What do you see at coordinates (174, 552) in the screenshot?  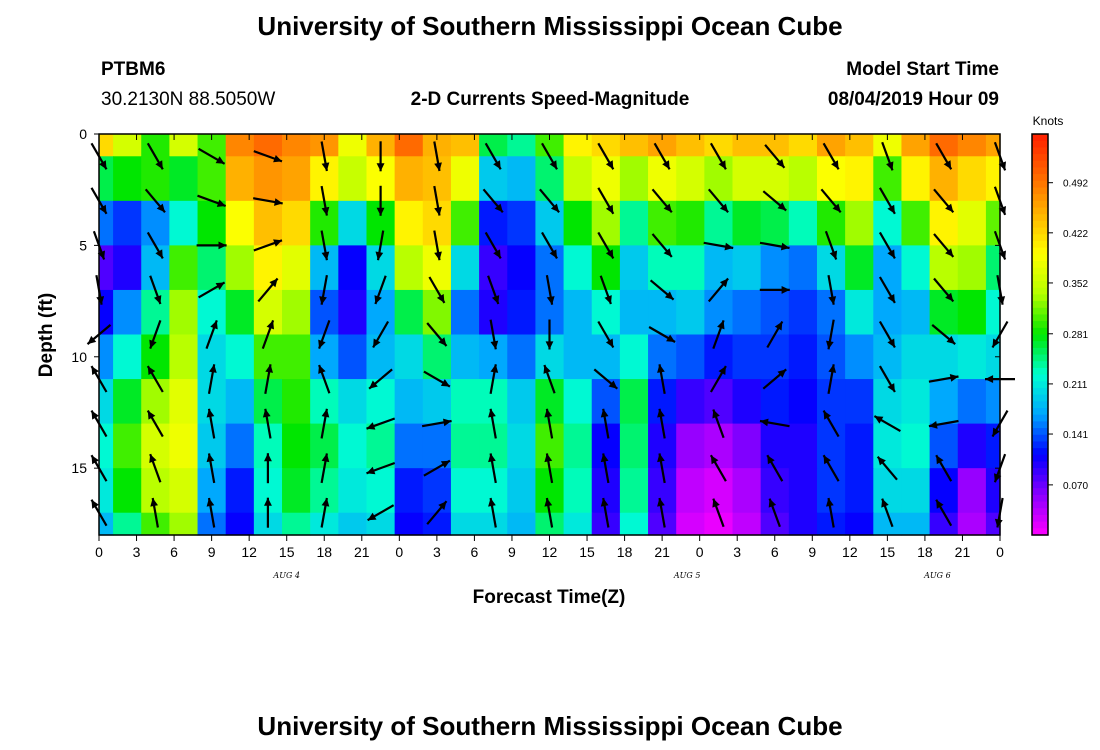 I see `x-tick-label: 6` at bounding box center [174, 552].